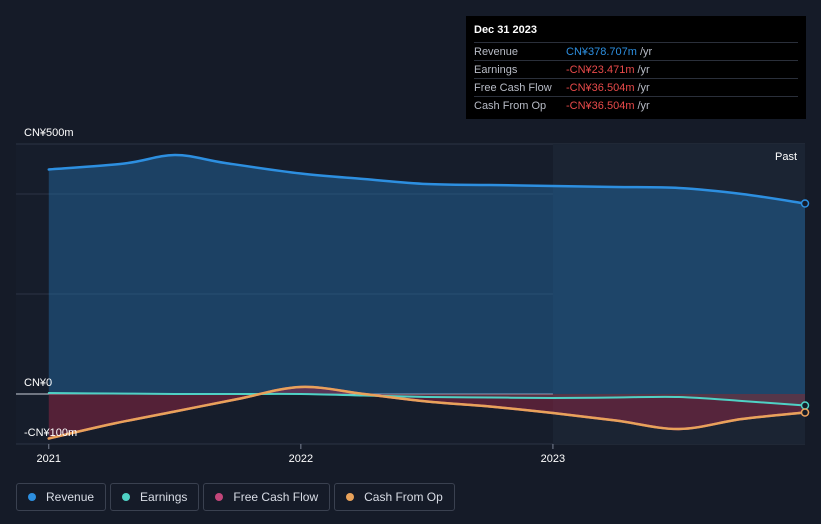 This screenshot has height=524, width=821. Describe the element at coordinates (496, 51) in the screenshot. I see `tooltip-label: Revenue` at that location.